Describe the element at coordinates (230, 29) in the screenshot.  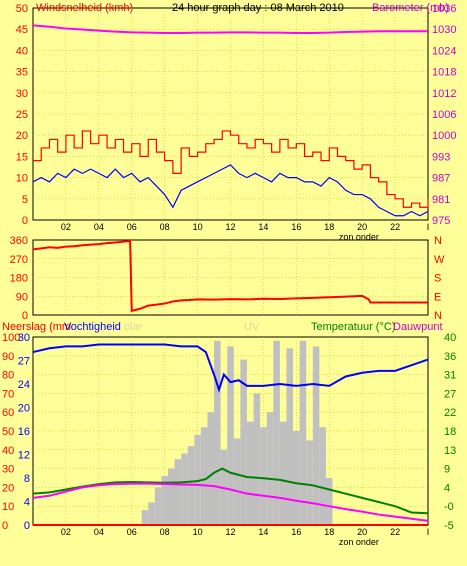
I see `series-line-baro` at that location.